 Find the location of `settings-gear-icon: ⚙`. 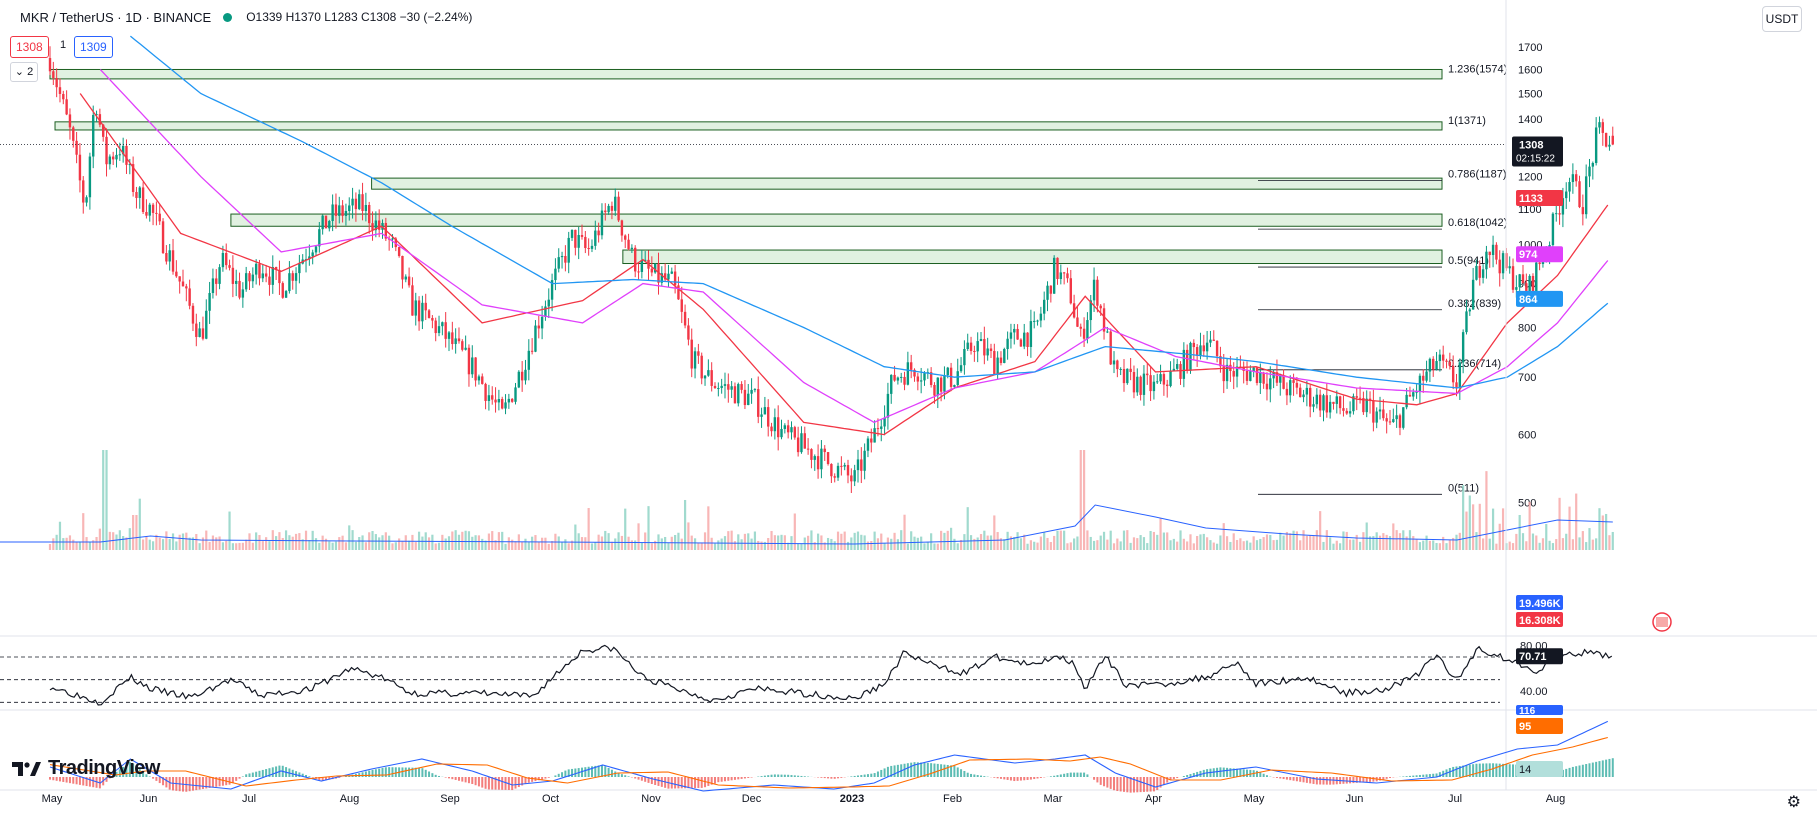

settings-gear-icon: ⚙ is located at coordinates (1793, 802).